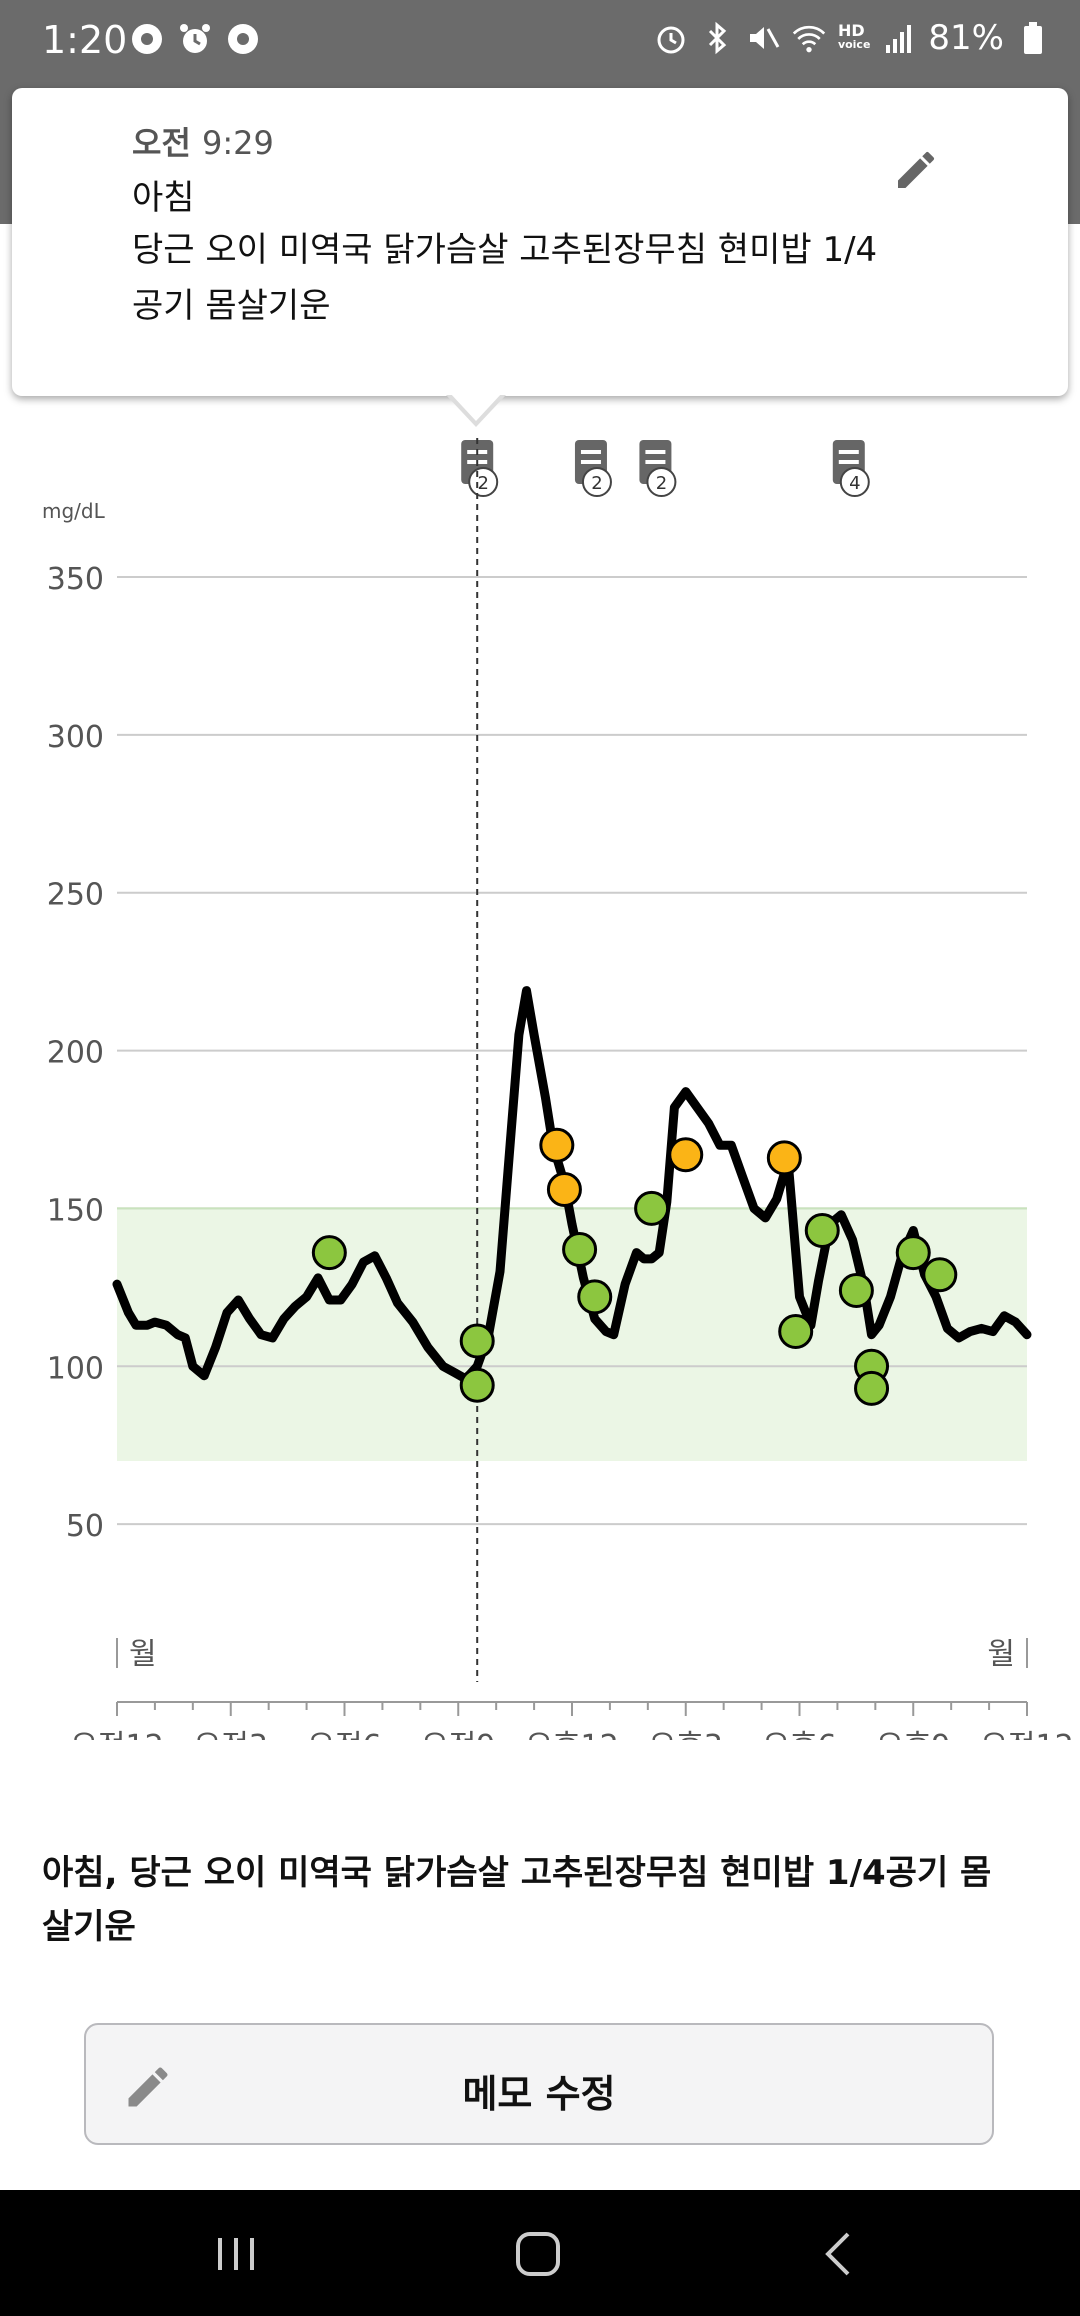  Describe the element at coordinates (899, 38) in the screenshot. I see `signal-icon` at that location.